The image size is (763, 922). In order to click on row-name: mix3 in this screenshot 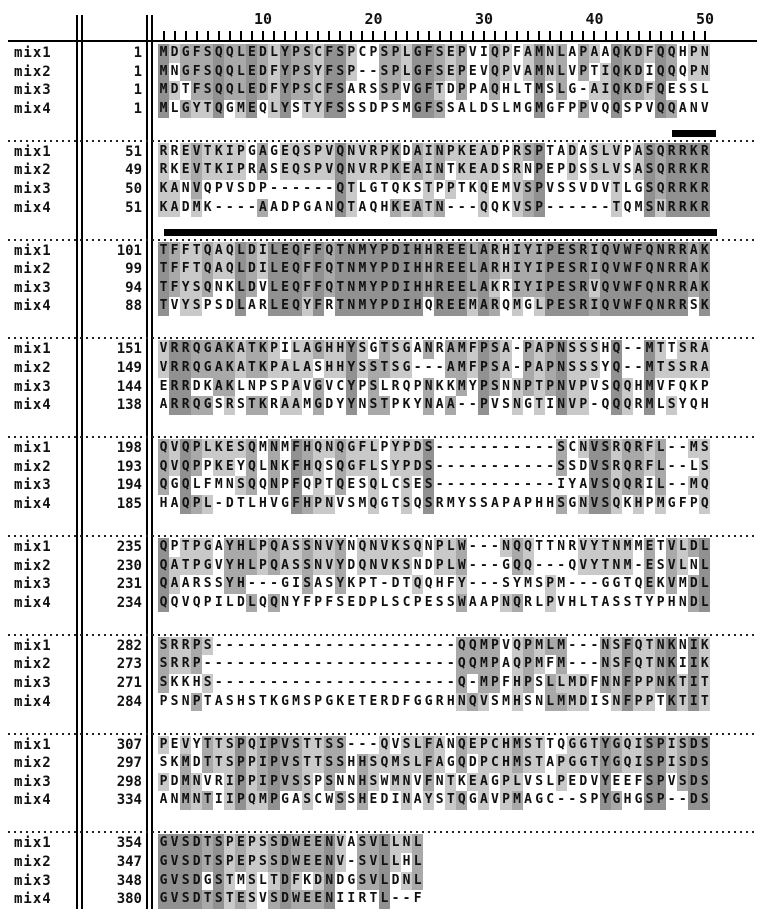, I will do `click(33, 189)`.